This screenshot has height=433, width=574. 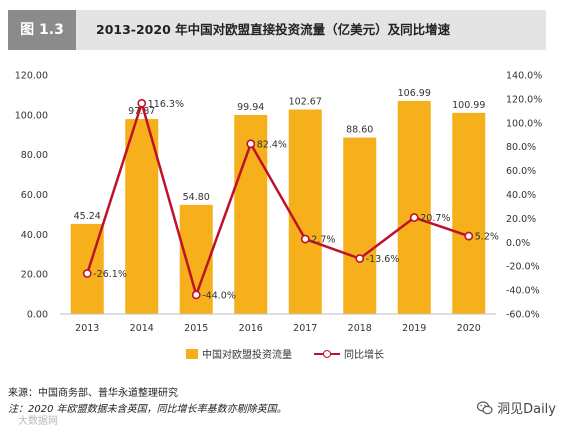 I want to click on y-right-tick-label: 140.0%, so click(x=524, y=76).